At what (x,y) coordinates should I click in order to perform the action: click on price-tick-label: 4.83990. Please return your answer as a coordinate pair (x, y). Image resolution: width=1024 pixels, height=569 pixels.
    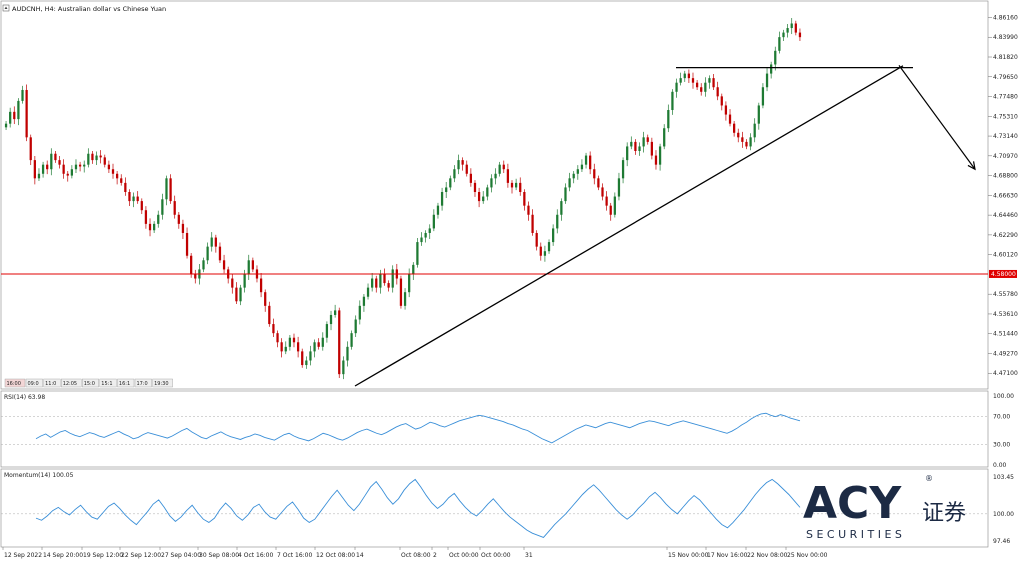
    Looking at the image, I should click on (1005, 37).